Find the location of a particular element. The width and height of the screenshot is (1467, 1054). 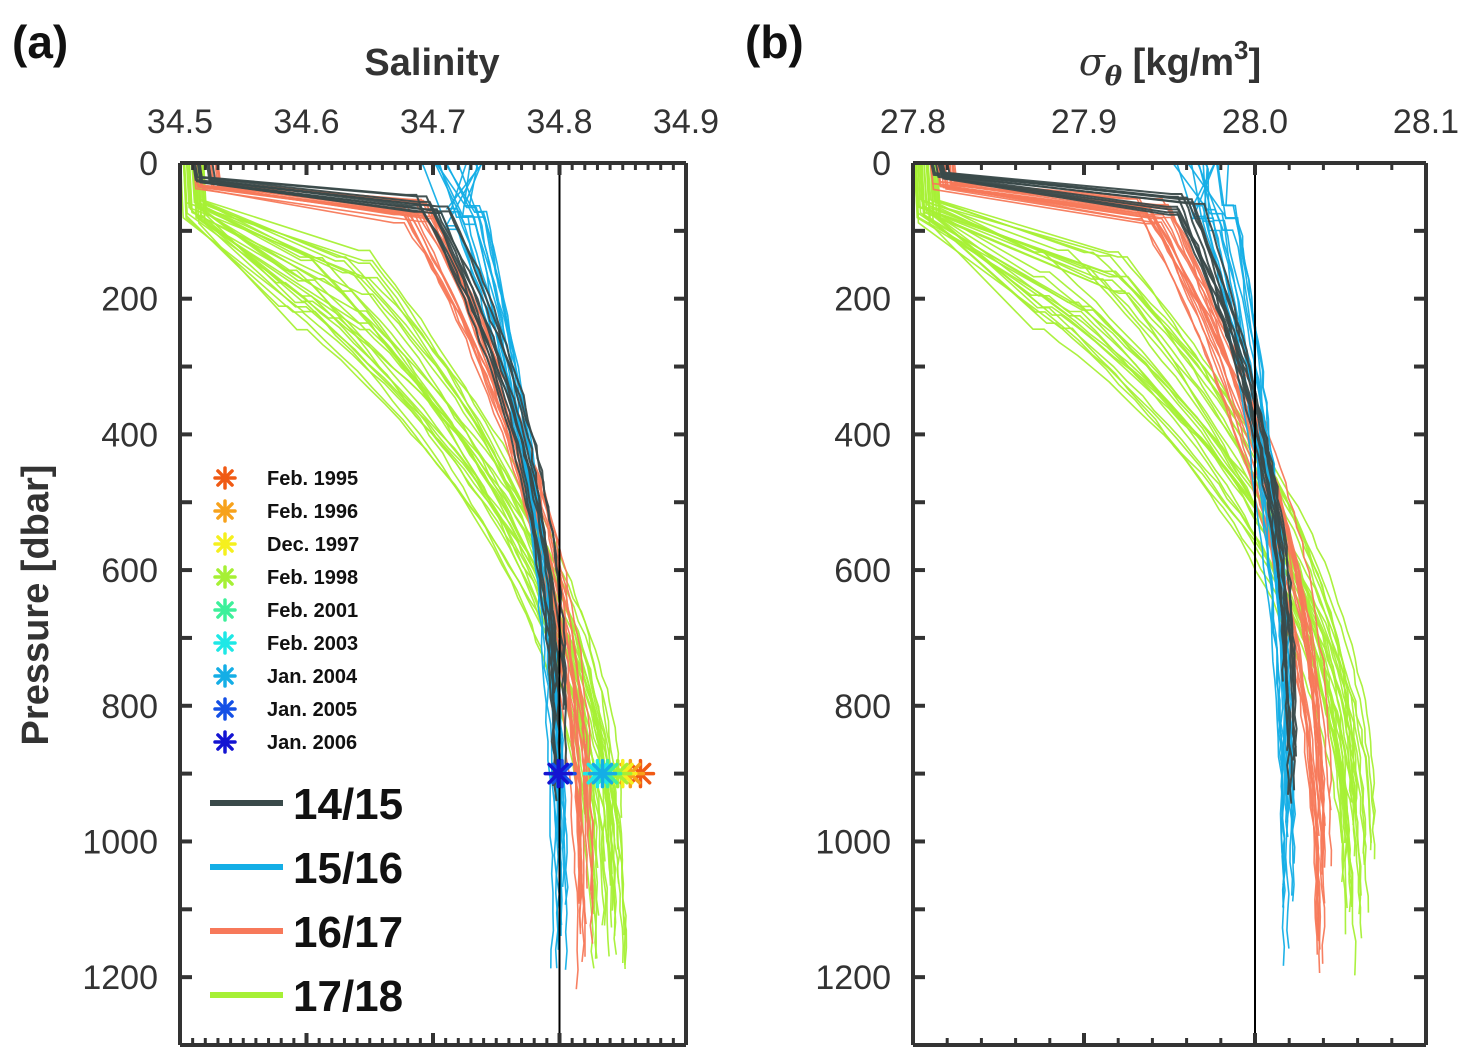

panel-a-y-tick-label: 600 is located at coordinates (129, 571).